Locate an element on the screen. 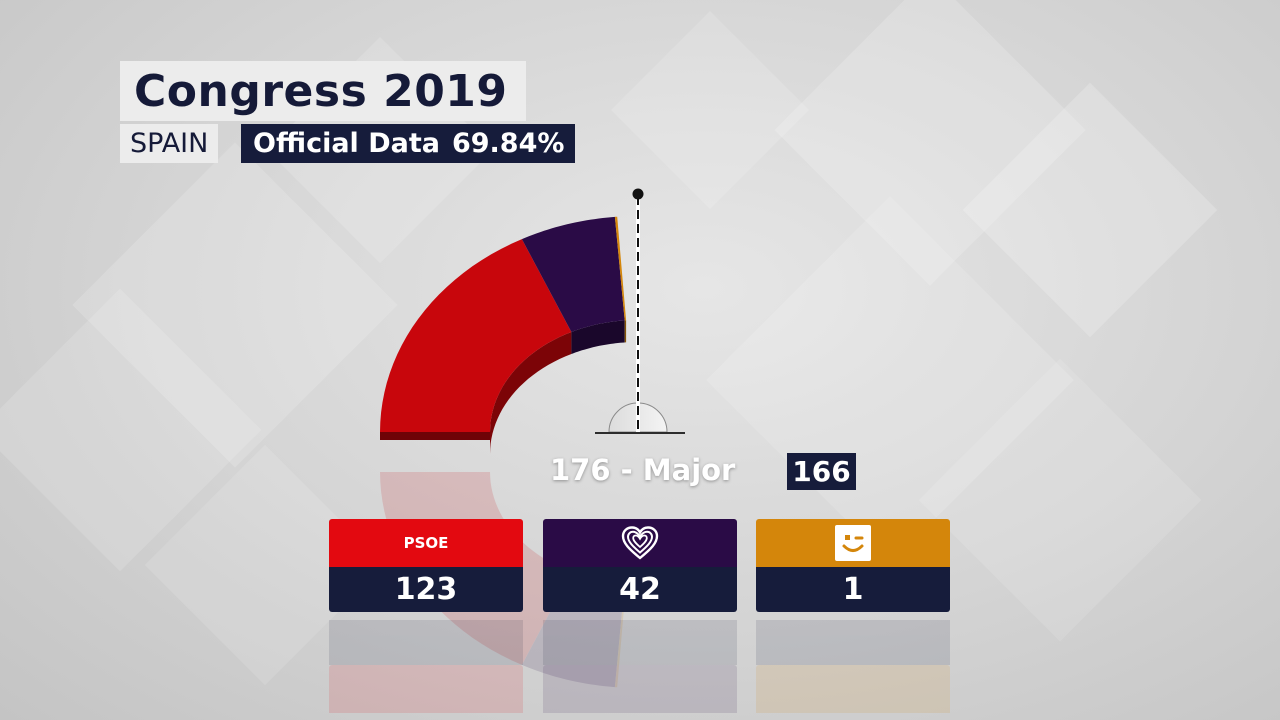 This screenshot has height=720, width=1280. party-card-psoe: PSOE 123 is located at coordinates (426, 565).